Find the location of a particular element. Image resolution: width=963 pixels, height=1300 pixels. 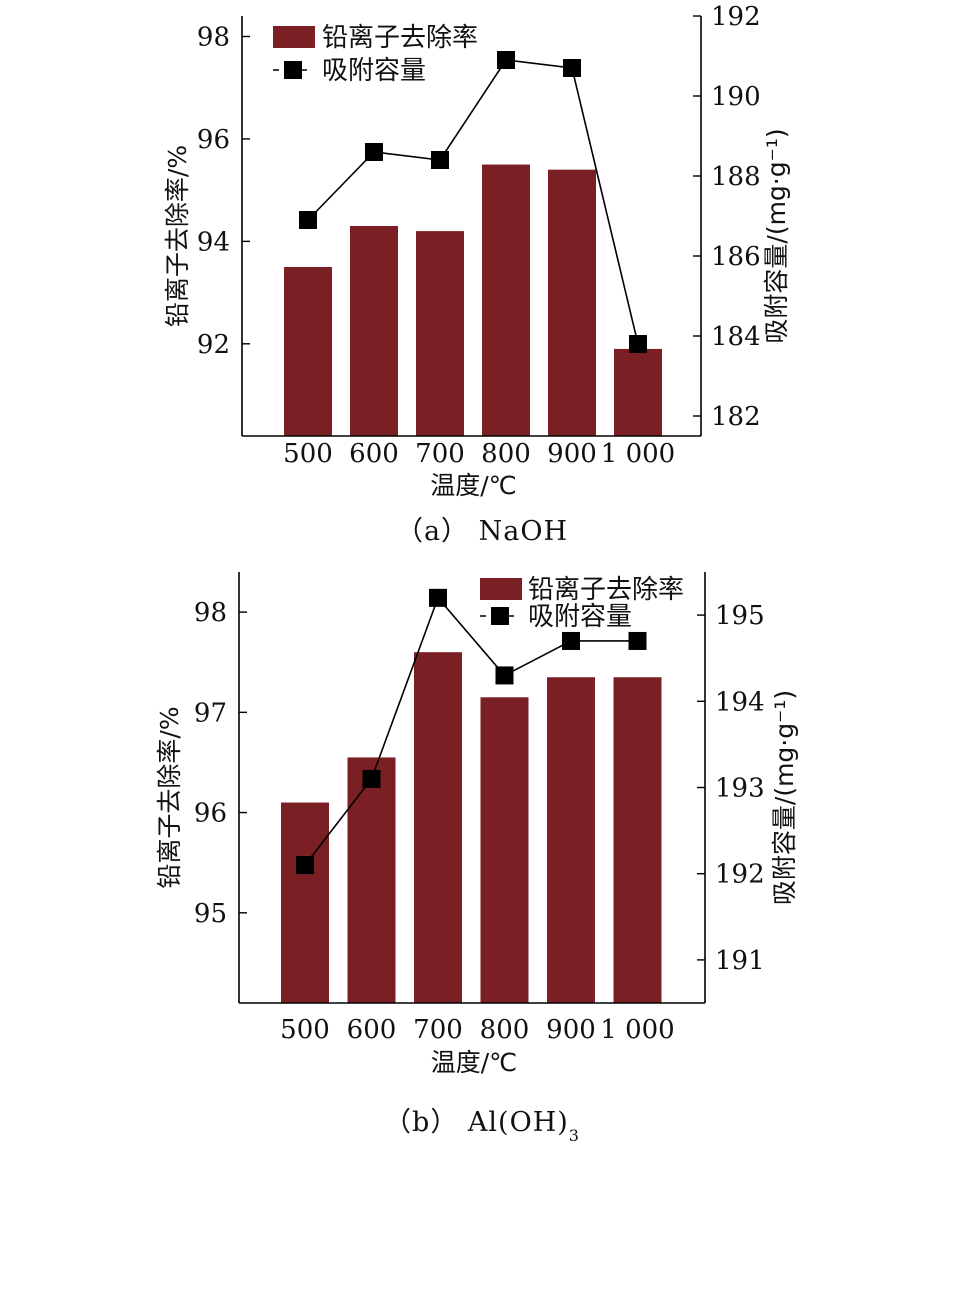

left-tick-label: 92 is located at coordinates (213, 345).